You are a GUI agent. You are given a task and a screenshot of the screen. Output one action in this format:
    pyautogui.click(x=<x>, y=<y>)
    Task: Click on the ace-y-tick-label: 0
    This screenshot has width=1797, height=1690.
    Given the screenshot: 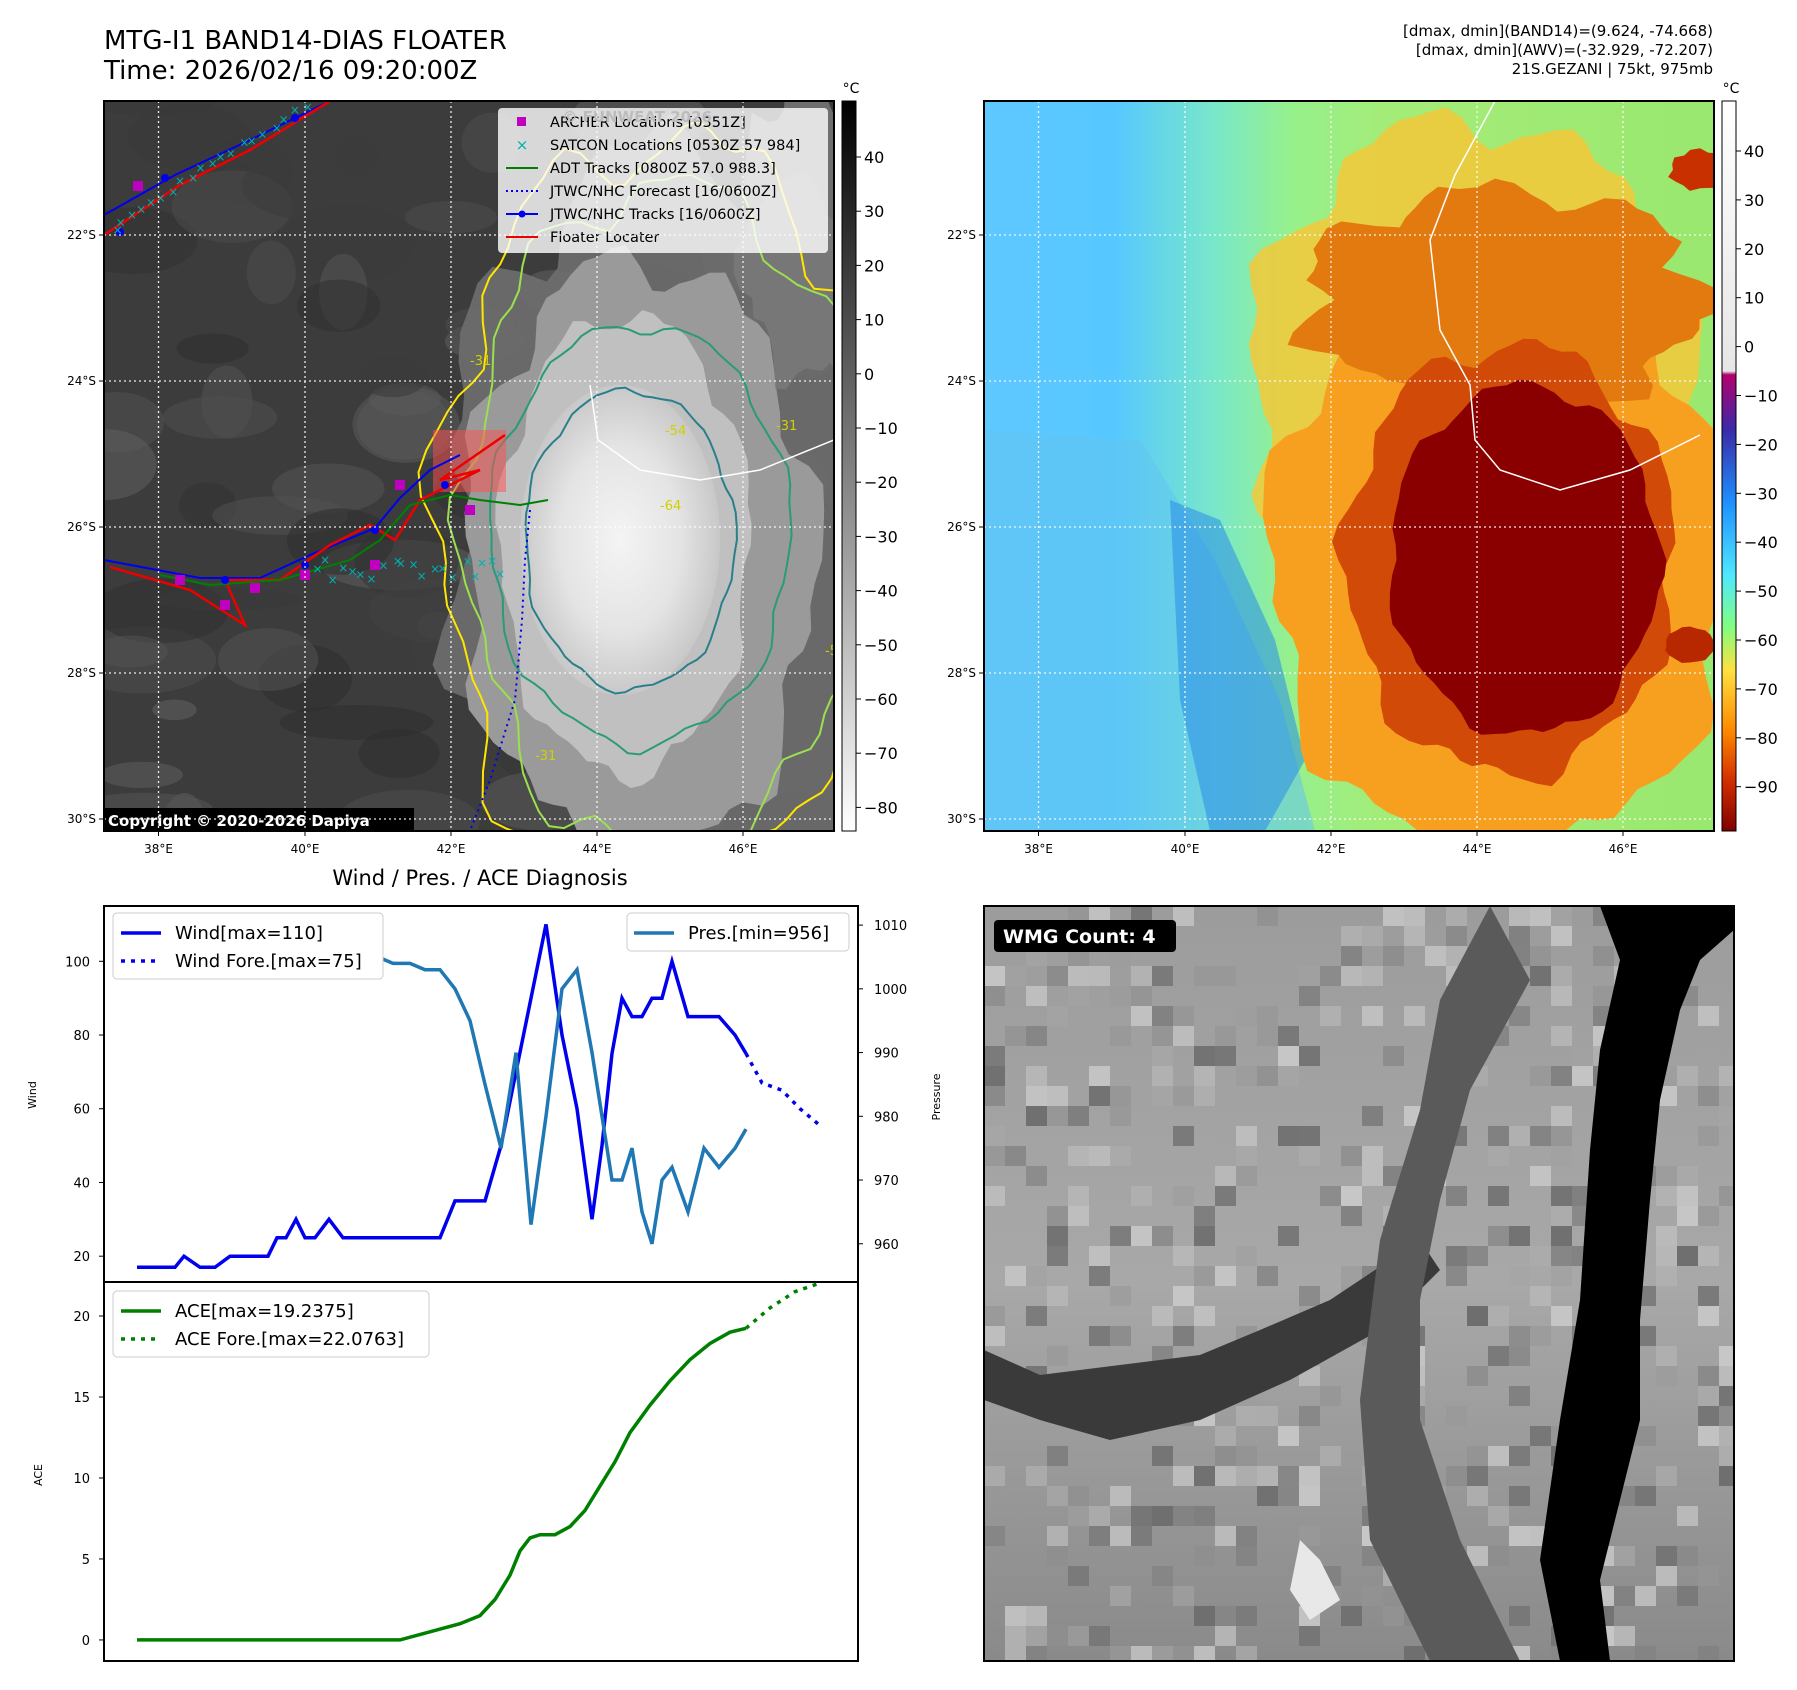 What is the action you would take?
    pyautogui.click(x=86, y=1641)
    